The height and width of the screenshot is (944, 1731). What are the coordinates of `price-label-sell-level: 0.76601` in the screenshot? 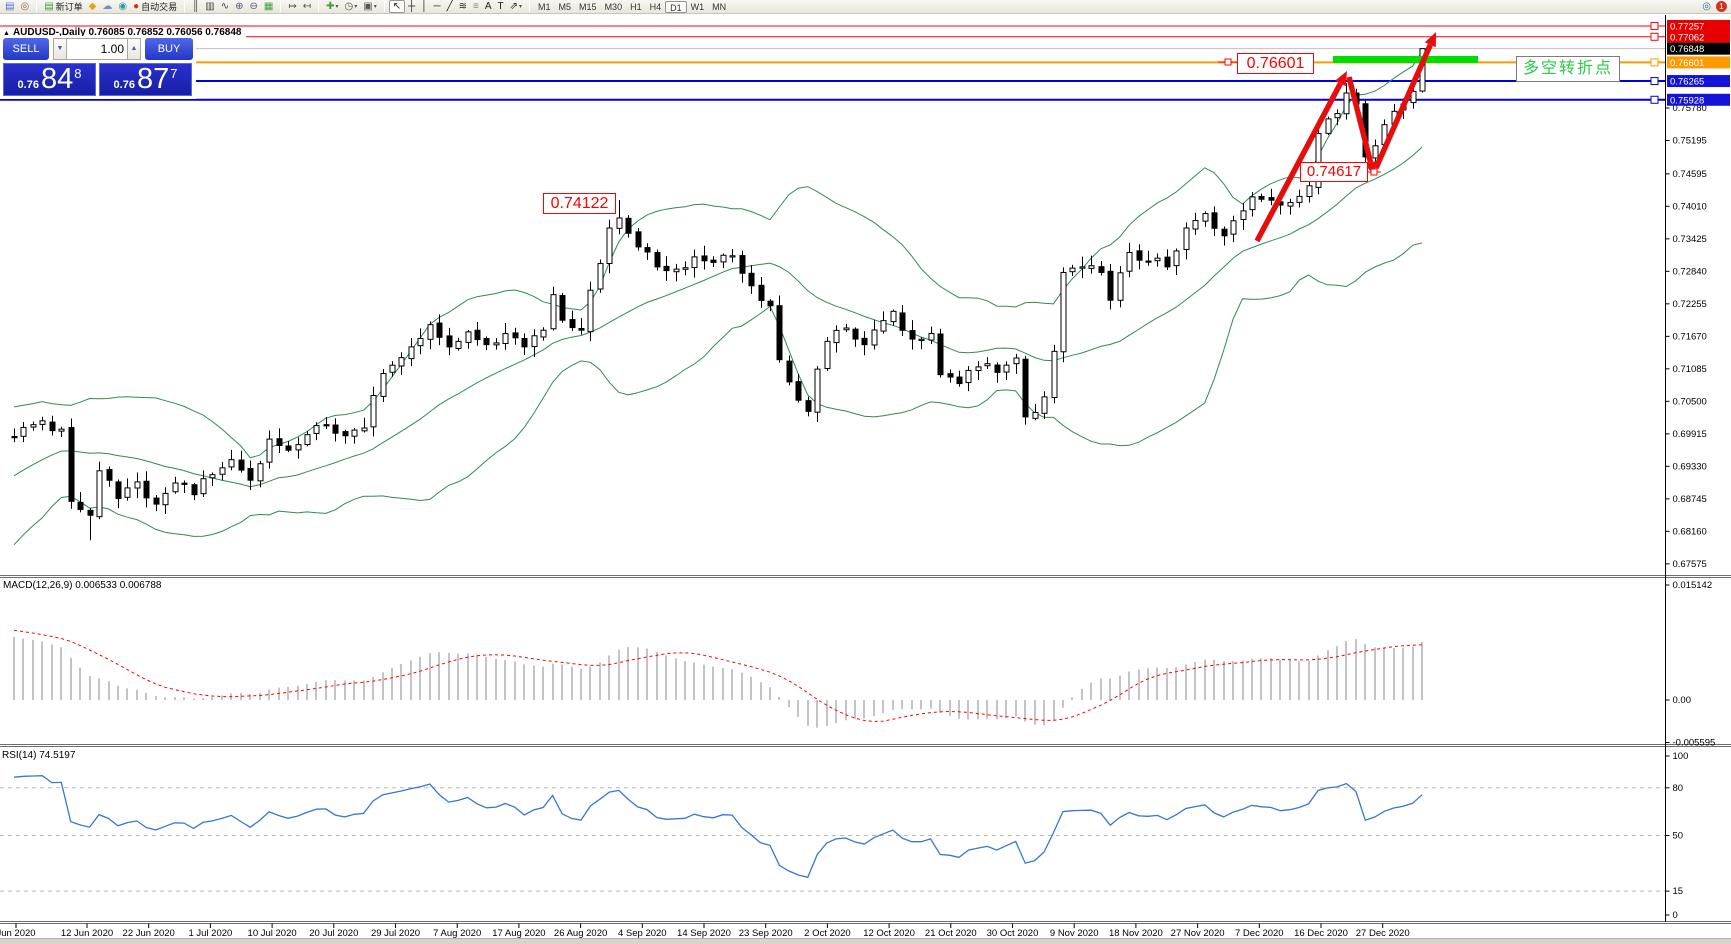 It's located at (1275, 63).